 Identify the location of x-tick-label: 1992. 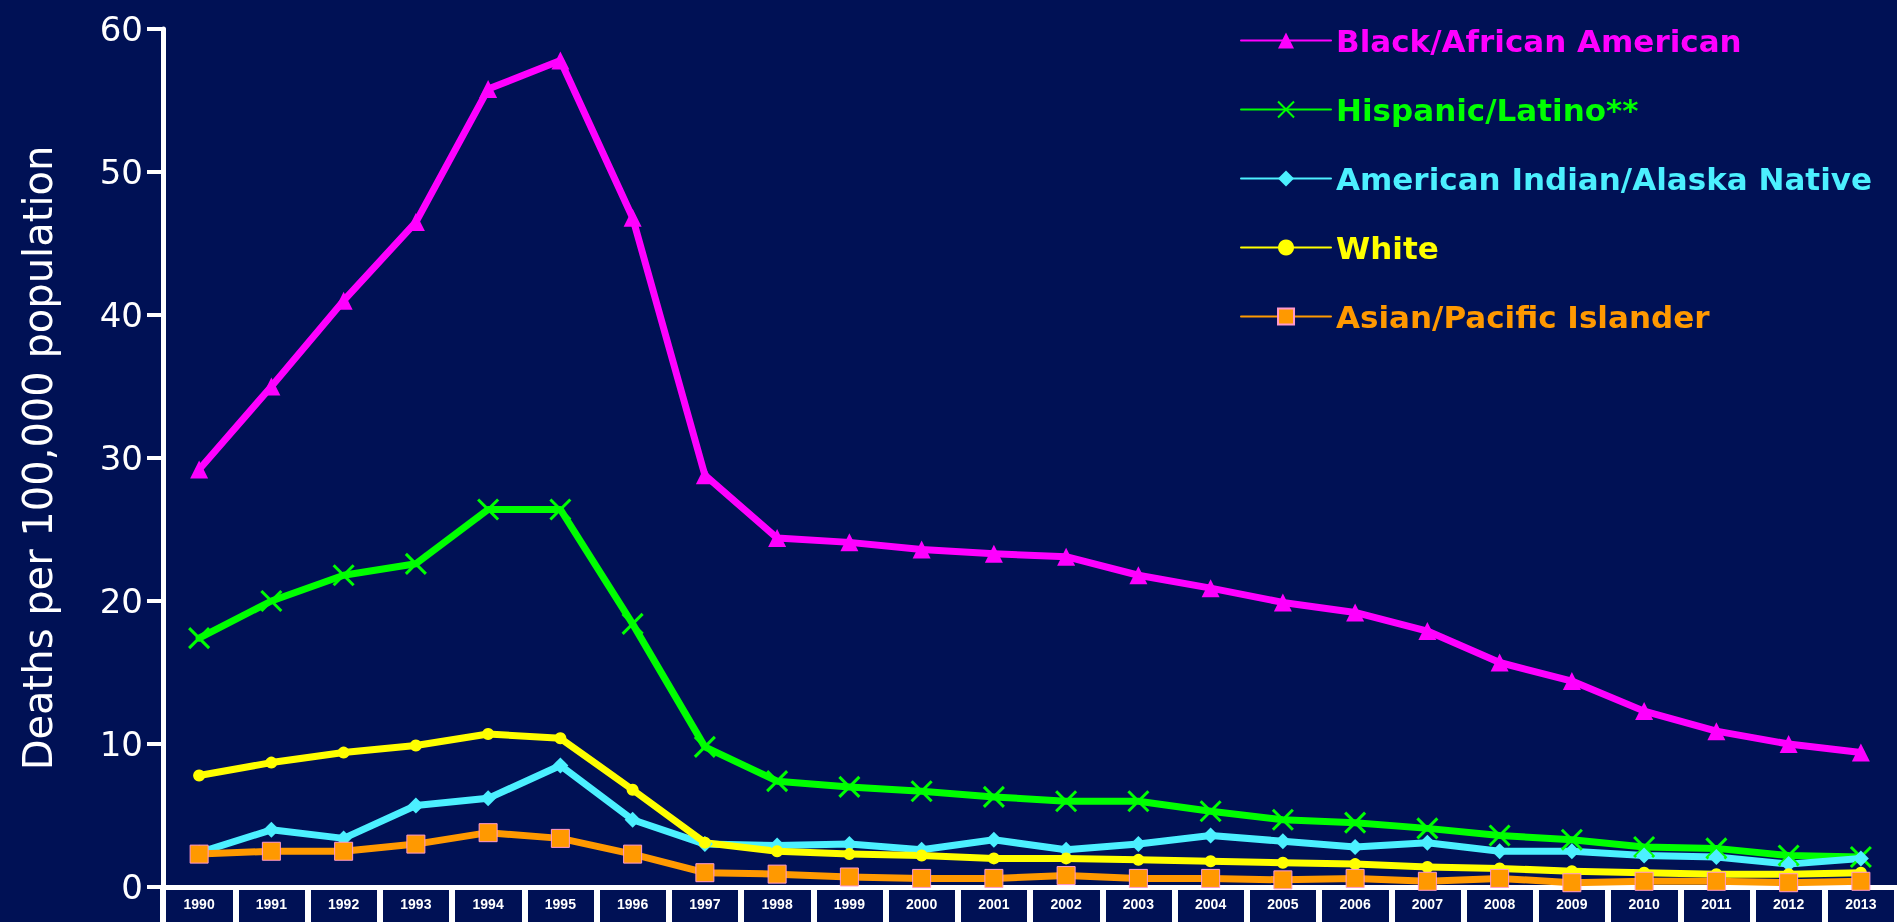
(344, 904).